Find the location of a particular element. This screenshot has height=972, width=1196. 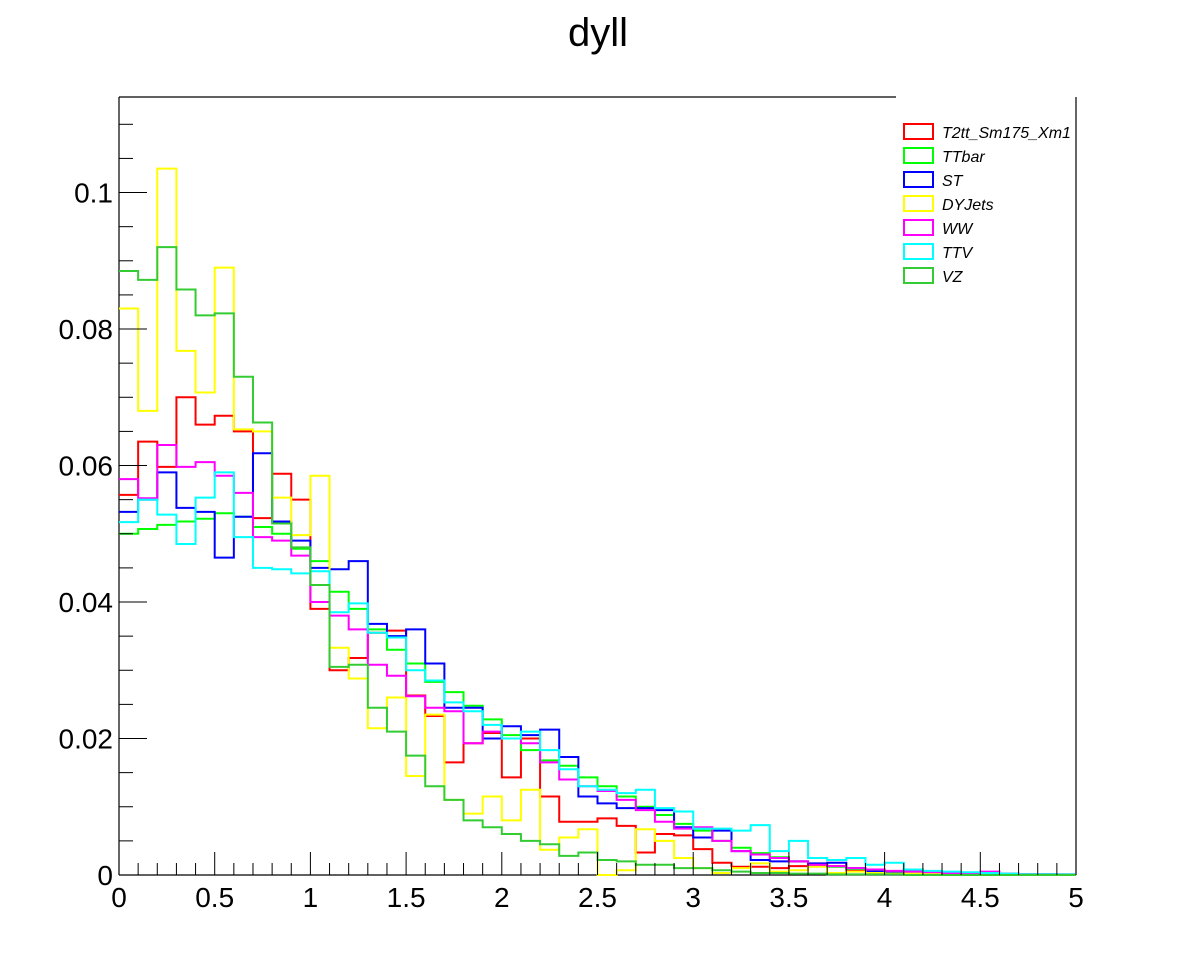

chart-title: dyll is located at coordinates (598, 33).